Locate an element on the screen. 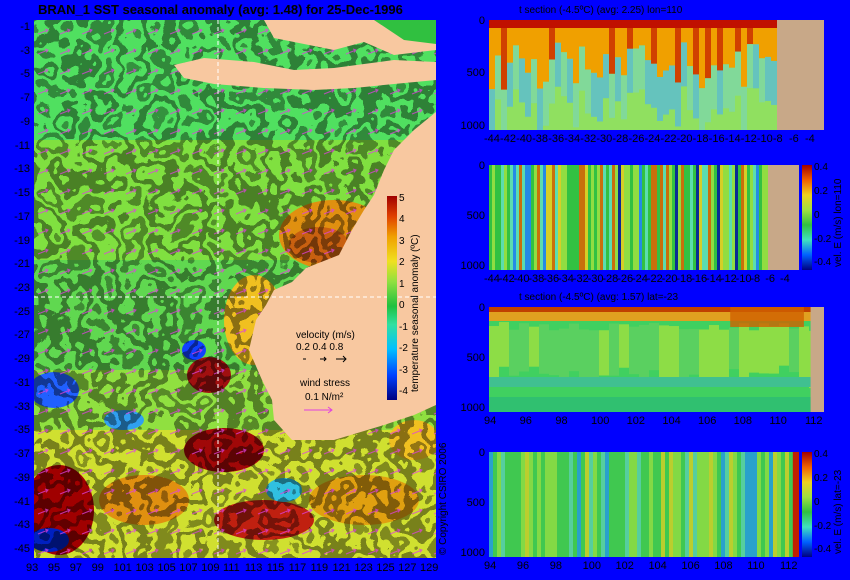 The height and width of the screenshot is (580, 850). map-lon-tick: 93 is located at coordinates (32, 568).